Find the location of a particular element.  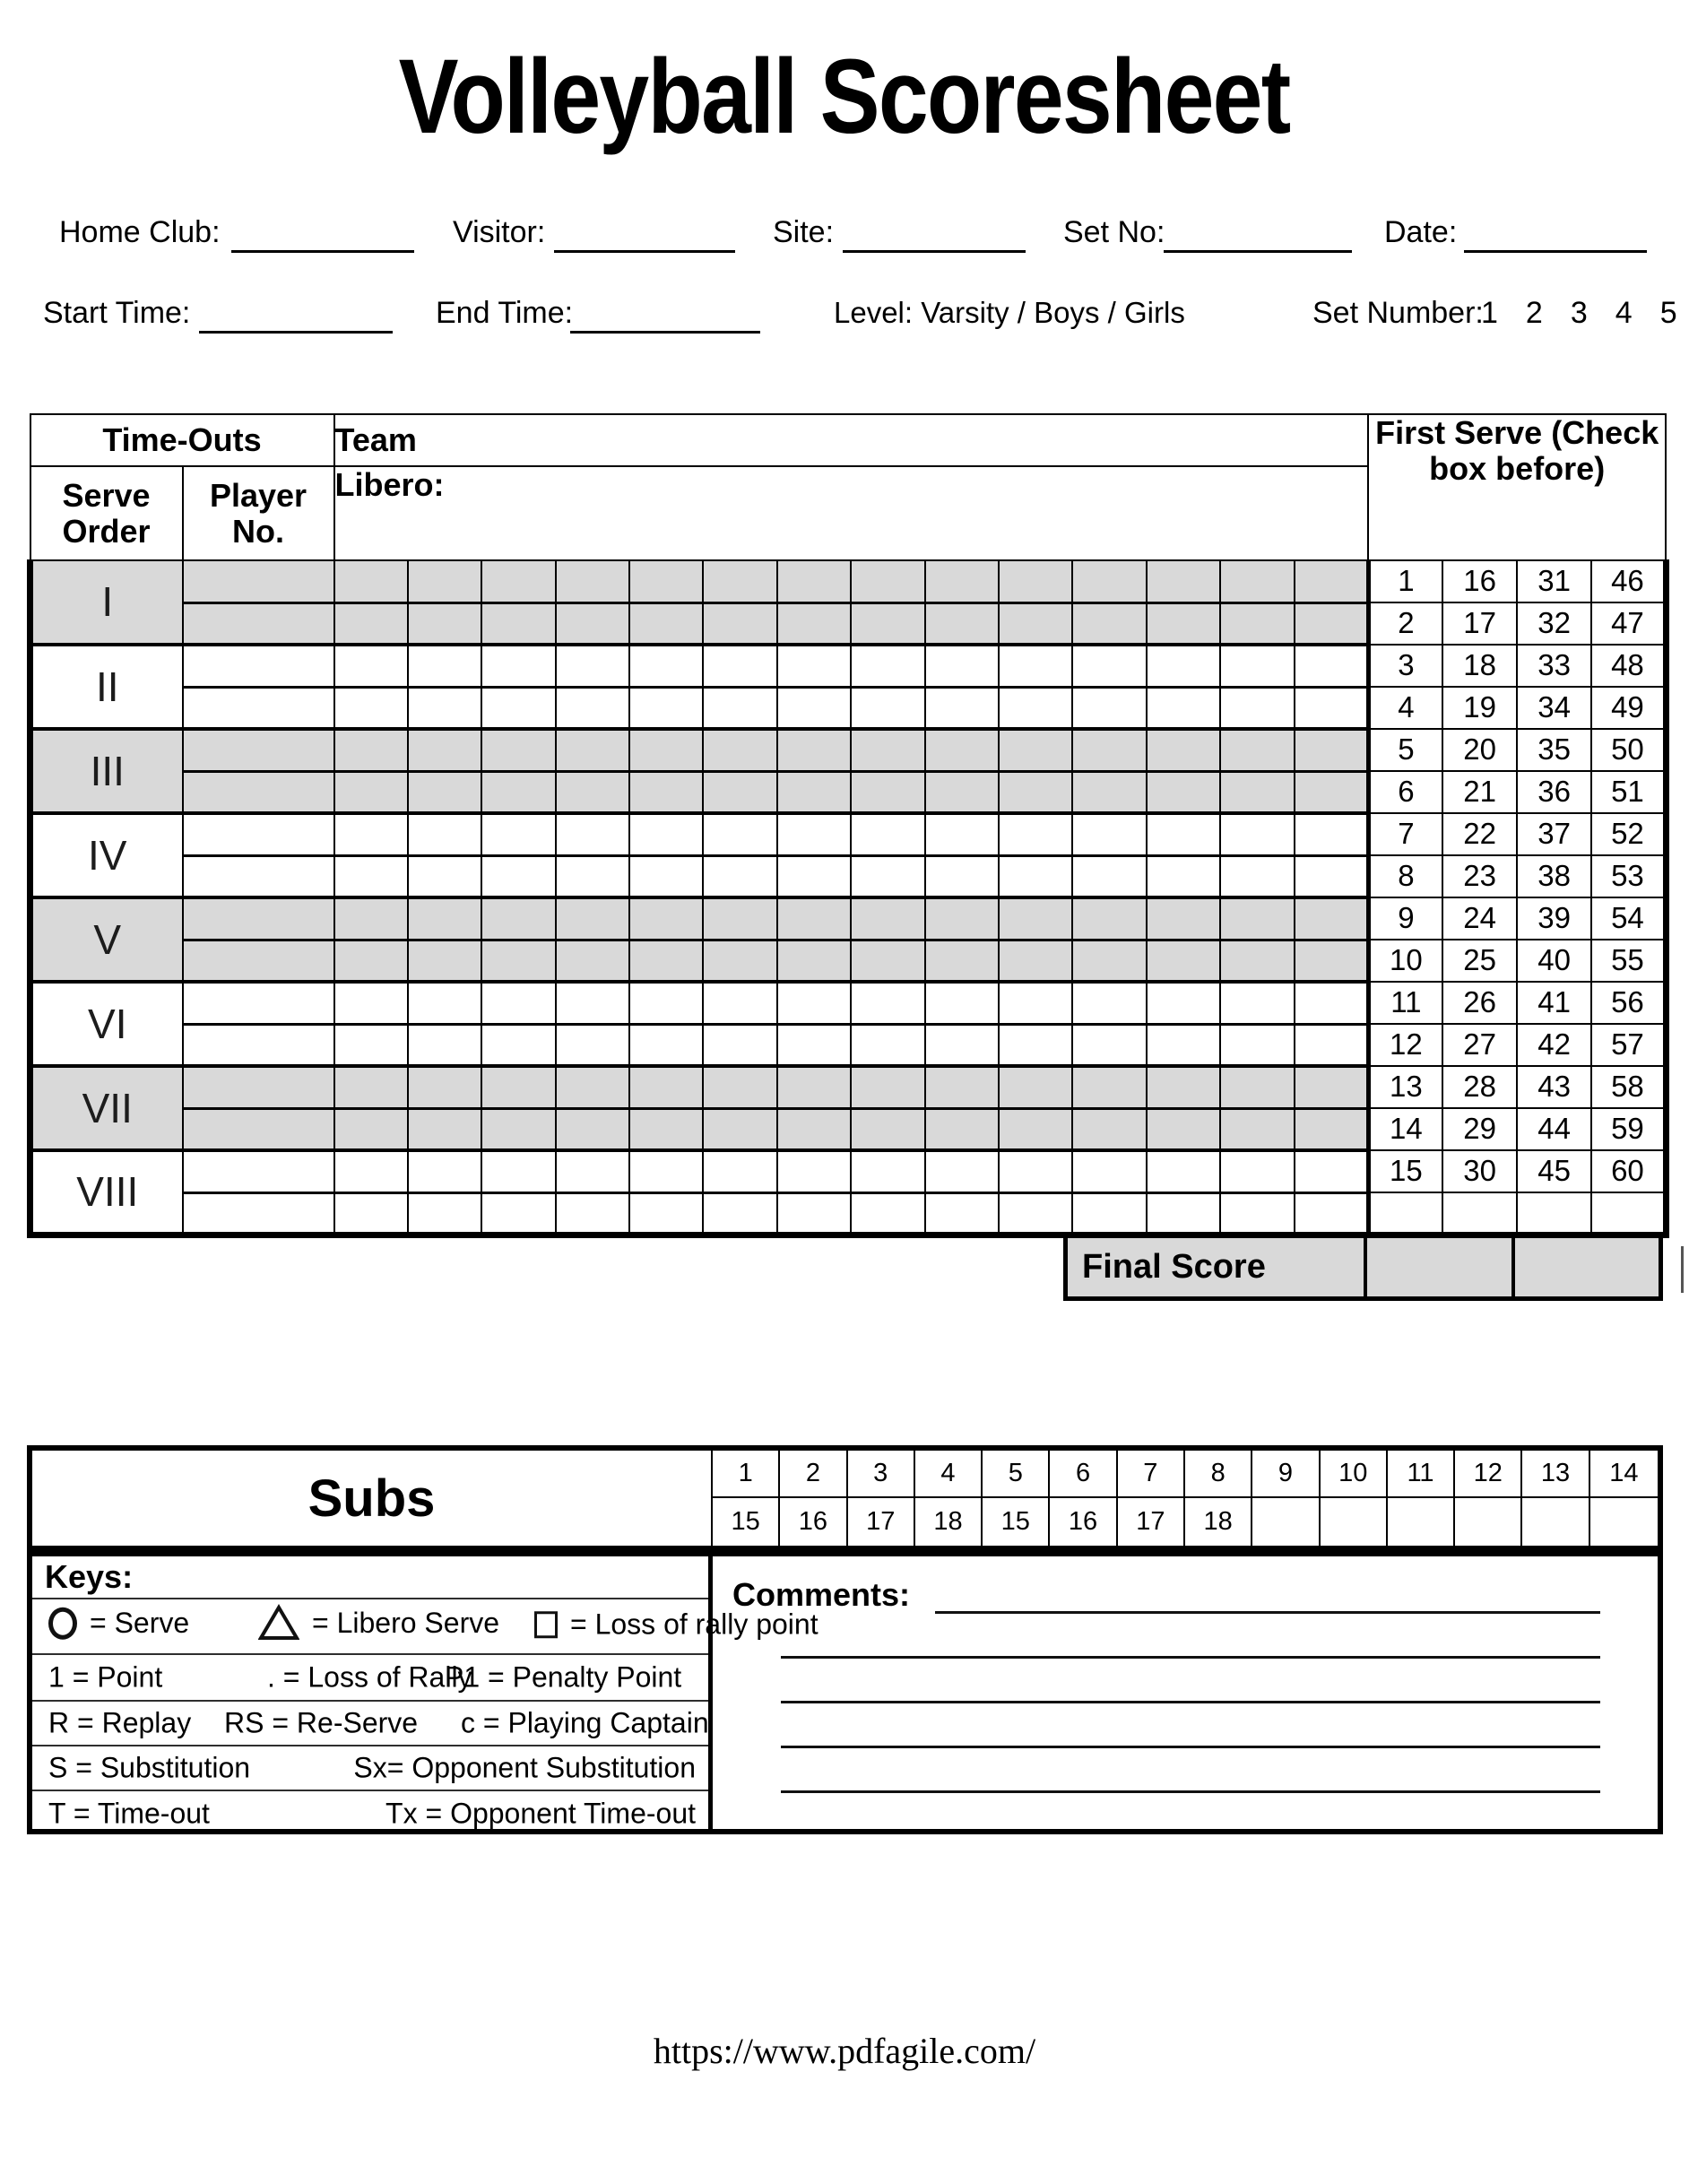

first-serve-number is located at coordinates (1629, 1215).